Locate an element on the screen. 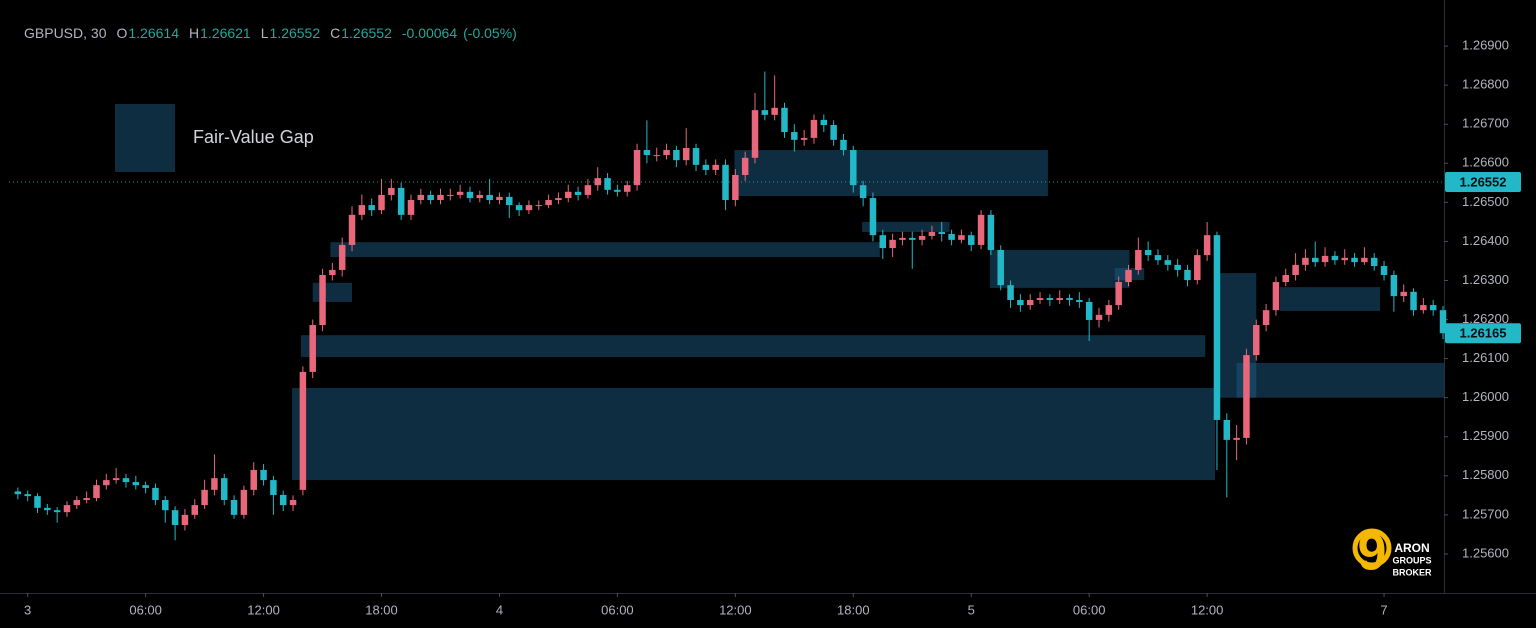 The height and width of the screenshot is (628, 1536). change-pct: (-0.05%) is located at coordinates (490, 33).